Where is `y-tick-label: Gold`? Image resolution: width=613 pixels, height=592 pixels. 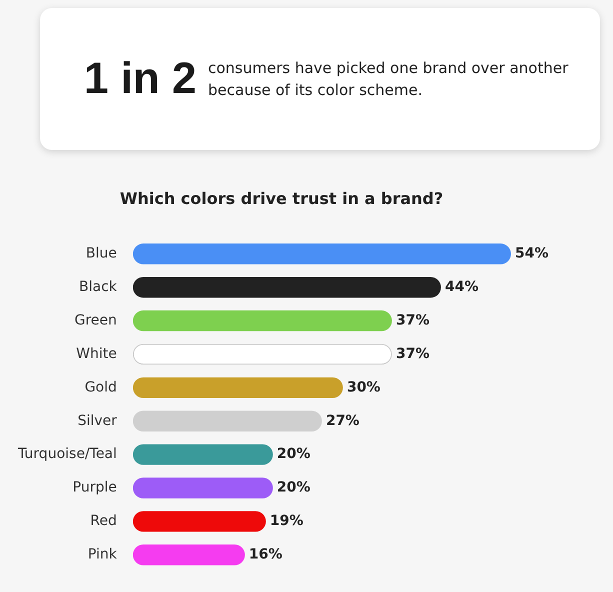 y-tick-label: Gold is located at coordinates (100, 387).